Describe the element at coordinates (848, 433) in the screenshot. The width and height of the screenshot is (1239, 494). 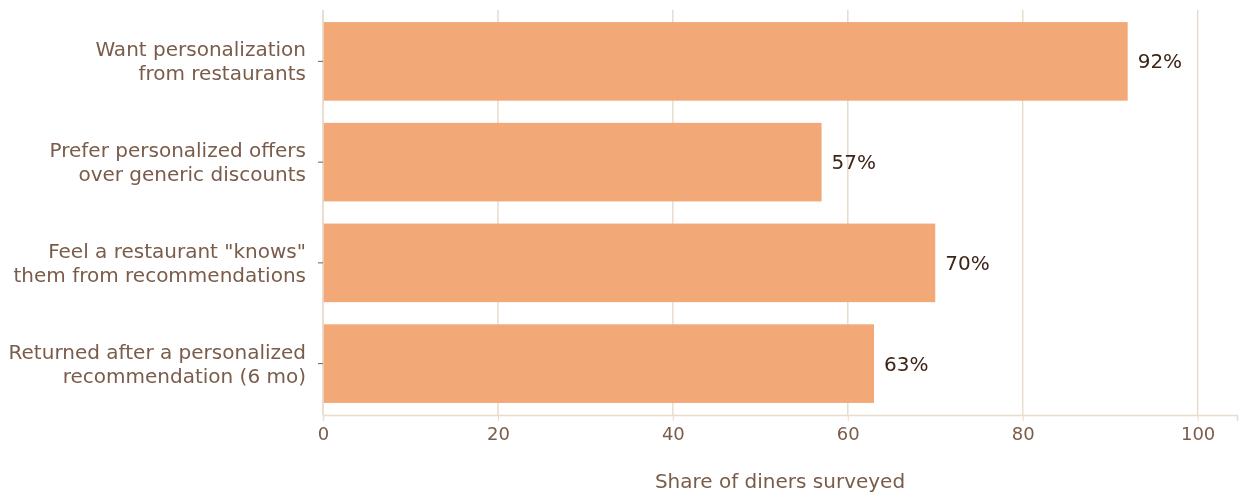
I see `x-tick-label: 60` at that location.